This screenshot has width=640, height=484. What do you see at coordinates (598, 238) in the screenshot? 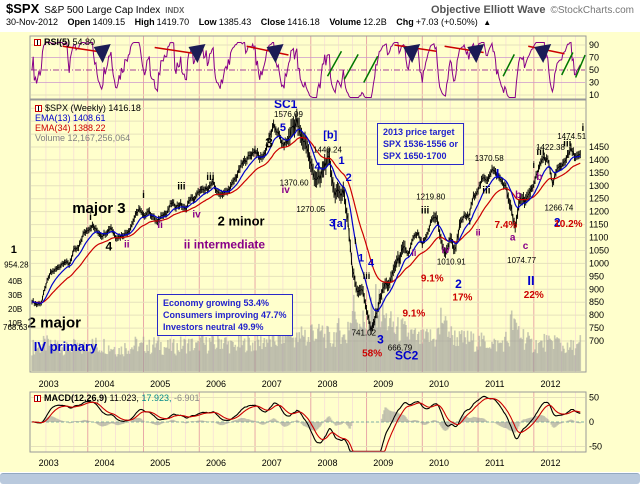
I see `price-axis-tick: 1100` at bounding box center [598, 238].